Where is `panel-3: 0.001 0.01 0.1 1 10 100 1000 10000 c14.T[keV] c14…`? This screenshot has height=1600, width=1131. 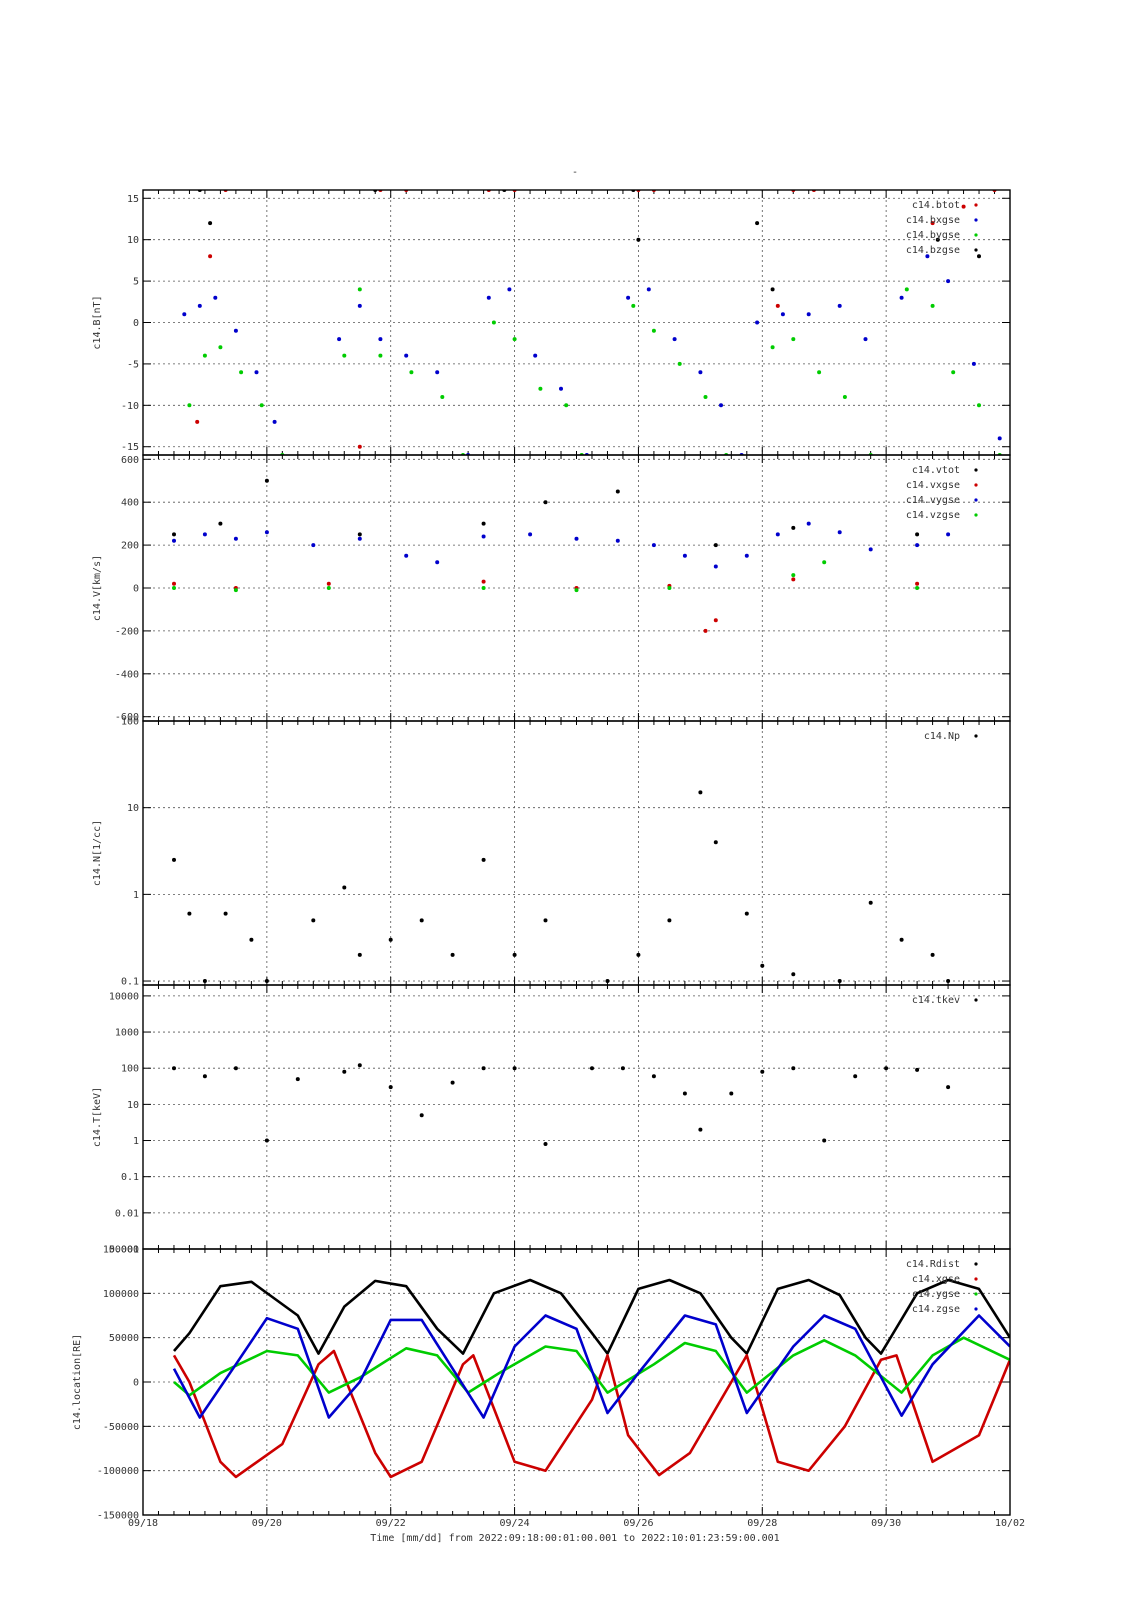 panel-3: 0.001 0.01 0.1 1 10 100 1000 10000 c14.T[keV] c14… is located at coordinates (551, 1120).